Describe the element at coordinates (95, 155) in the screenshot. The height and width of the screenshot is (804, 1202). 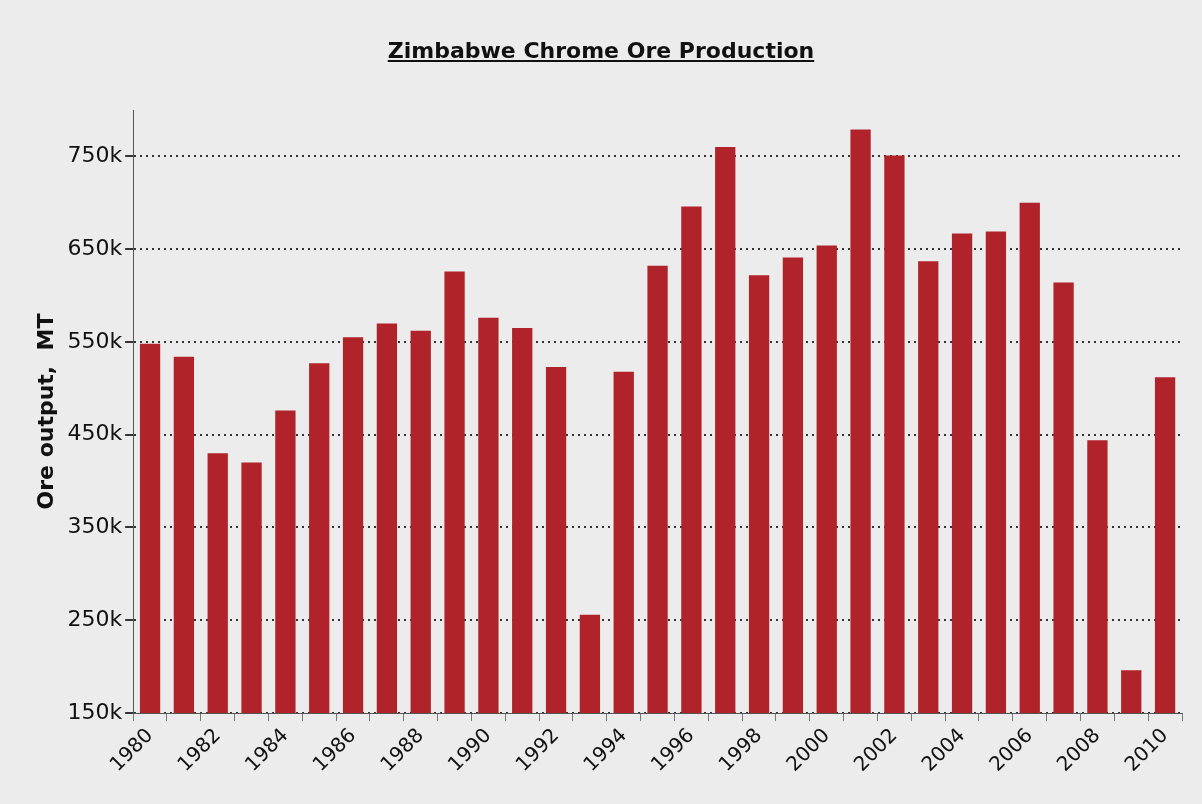
I see `y-tick-label: 750k` at that location.